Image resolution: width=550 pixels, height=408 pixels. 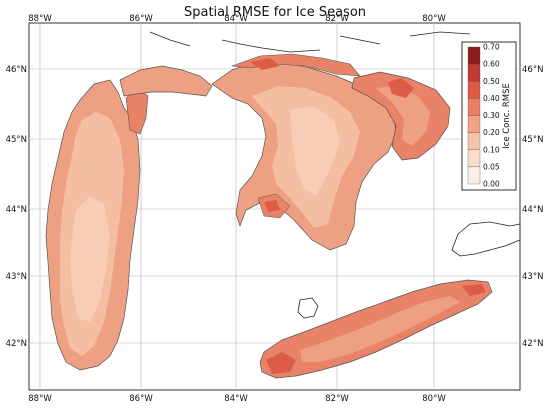 What do you see at coordinates (491, 184) in the screenshot?
I see `colorbar-tick-label: 0.00` at bounding box center [491, 184].